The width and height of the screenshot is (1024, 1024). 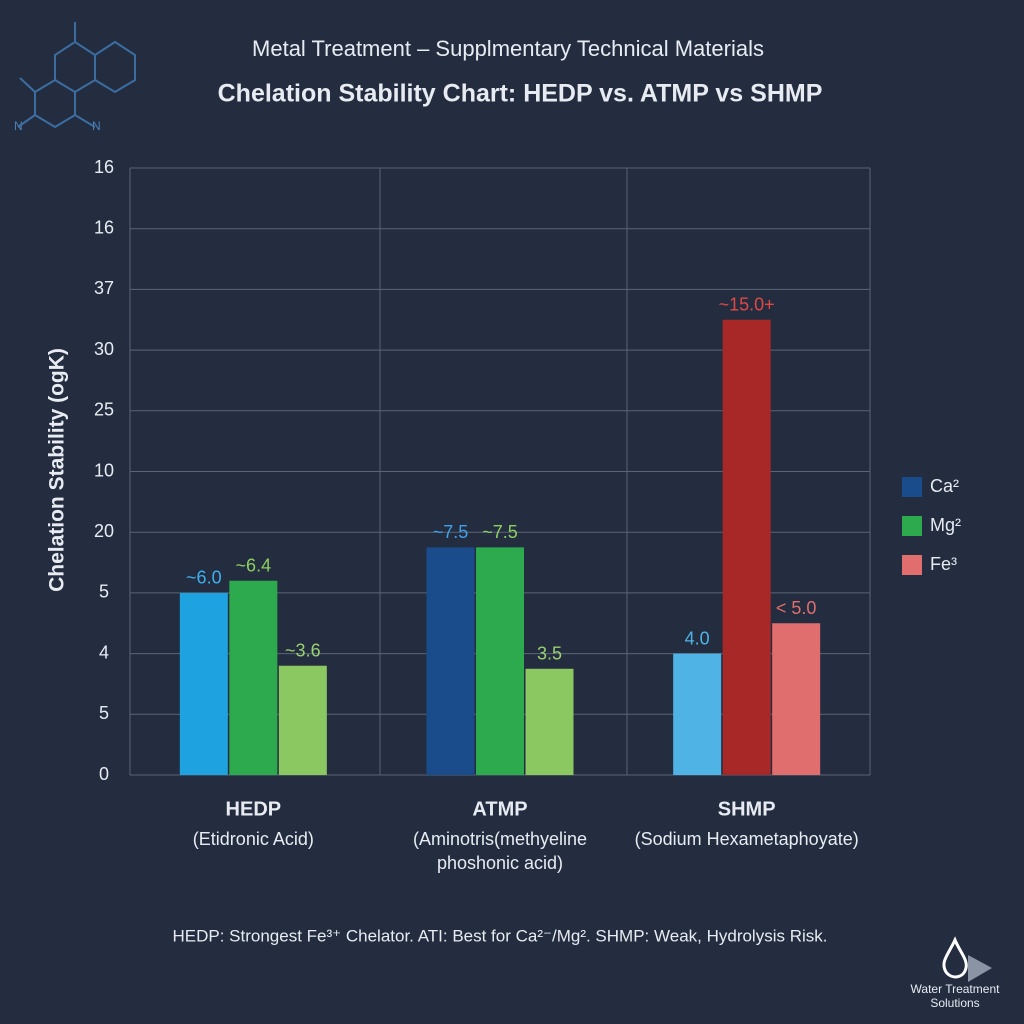 I want to click on logo-icon, so click(x=967, y=959).